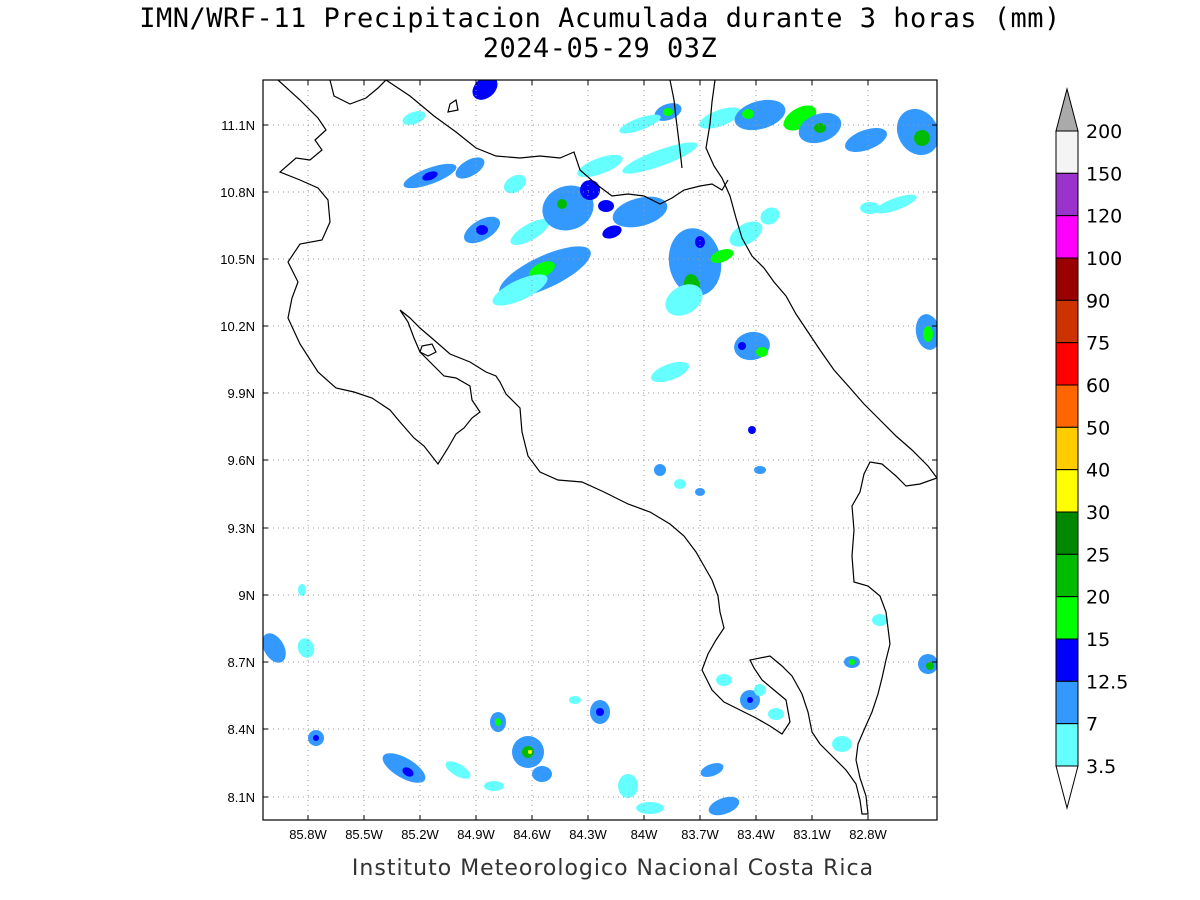  Describe the element at coordinates (308, 834) in the screenshot. I see `x-tick-label: 85.8W` at that location.